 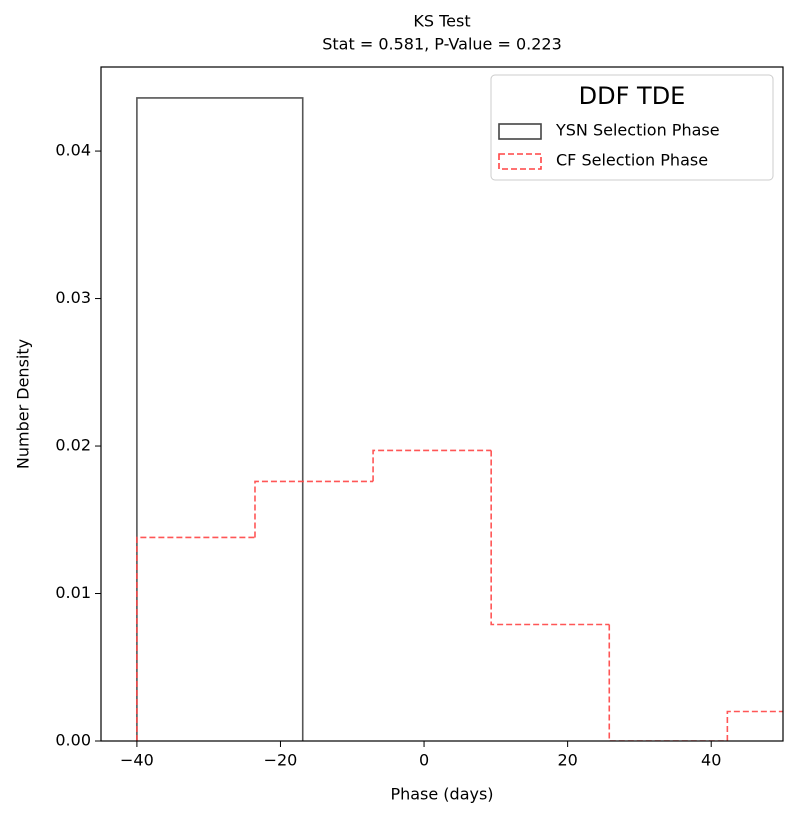 I want to click on chart-subtitle: Stat = 0.581, P-Value = 0.223, so click(x=442, y=44).